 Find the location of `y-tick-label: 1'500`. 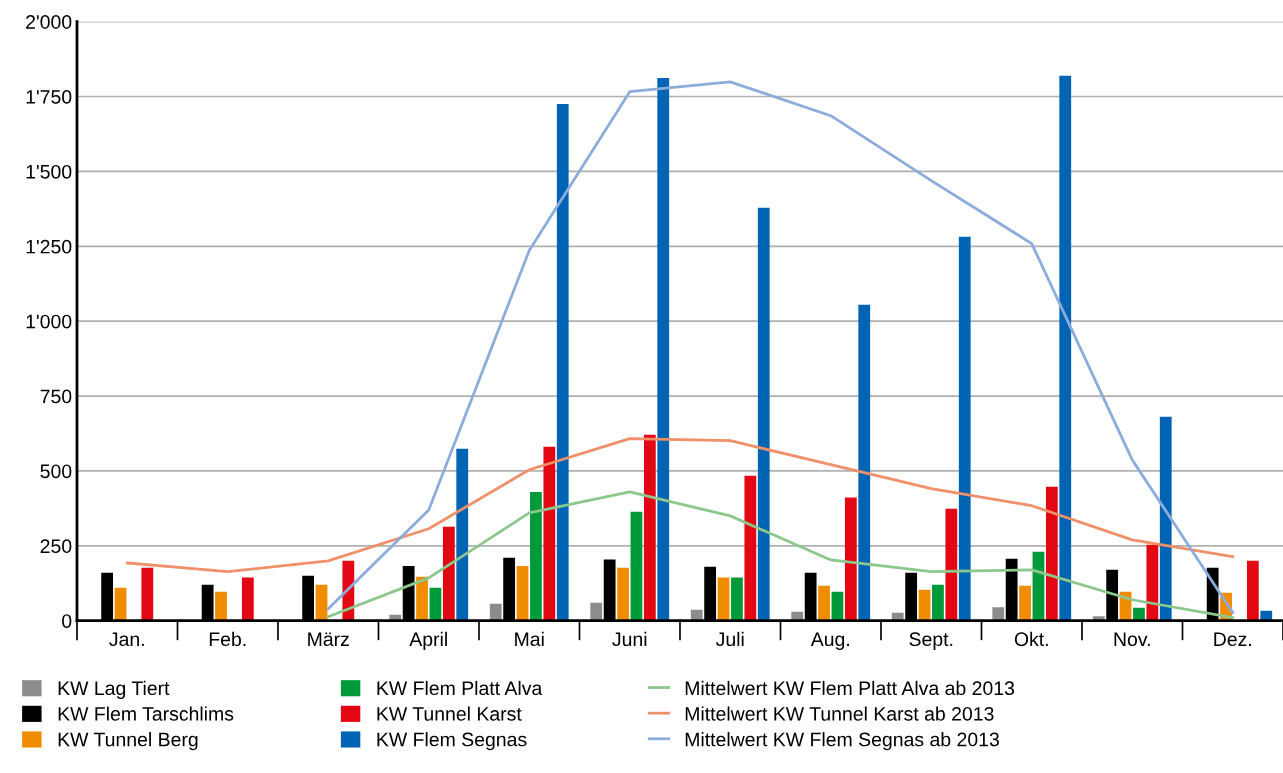

y-tick-label: 1'500 is located at coordinates (49, 171).